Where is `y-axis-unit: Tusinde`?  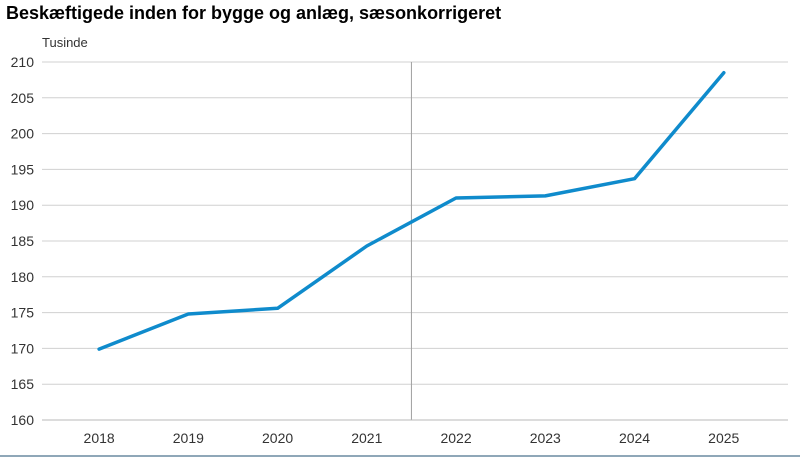 y-axis-unit: Tusinde is located at coordinates (65, 42).